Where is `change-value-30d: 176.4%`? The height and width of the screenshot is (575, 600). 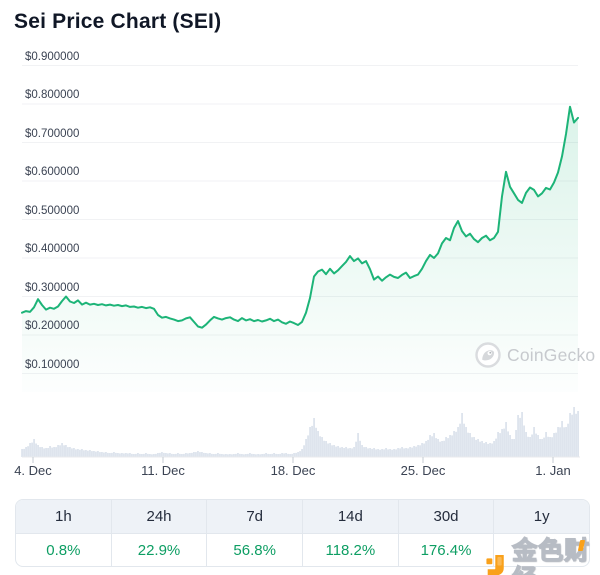
change-value-30d: 176.4% is located at coordinates (447, 550).